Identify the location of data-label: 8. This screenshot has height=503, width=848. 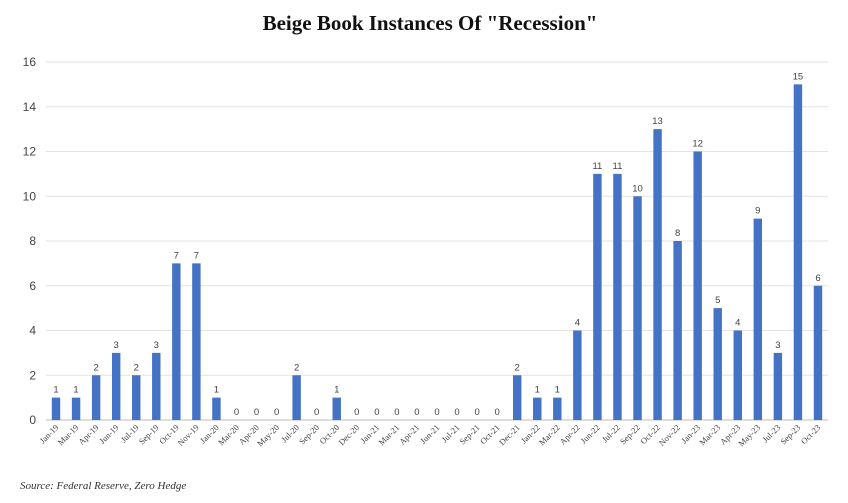
(677, 233).